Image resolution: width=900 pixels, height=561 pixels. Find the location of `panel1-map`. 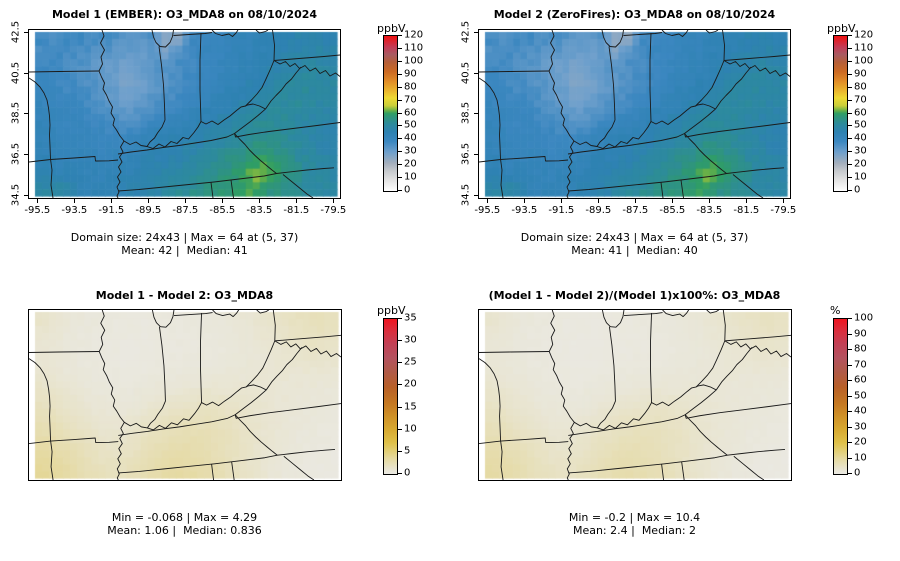

panel1-map is located at coordinates (184, 114).